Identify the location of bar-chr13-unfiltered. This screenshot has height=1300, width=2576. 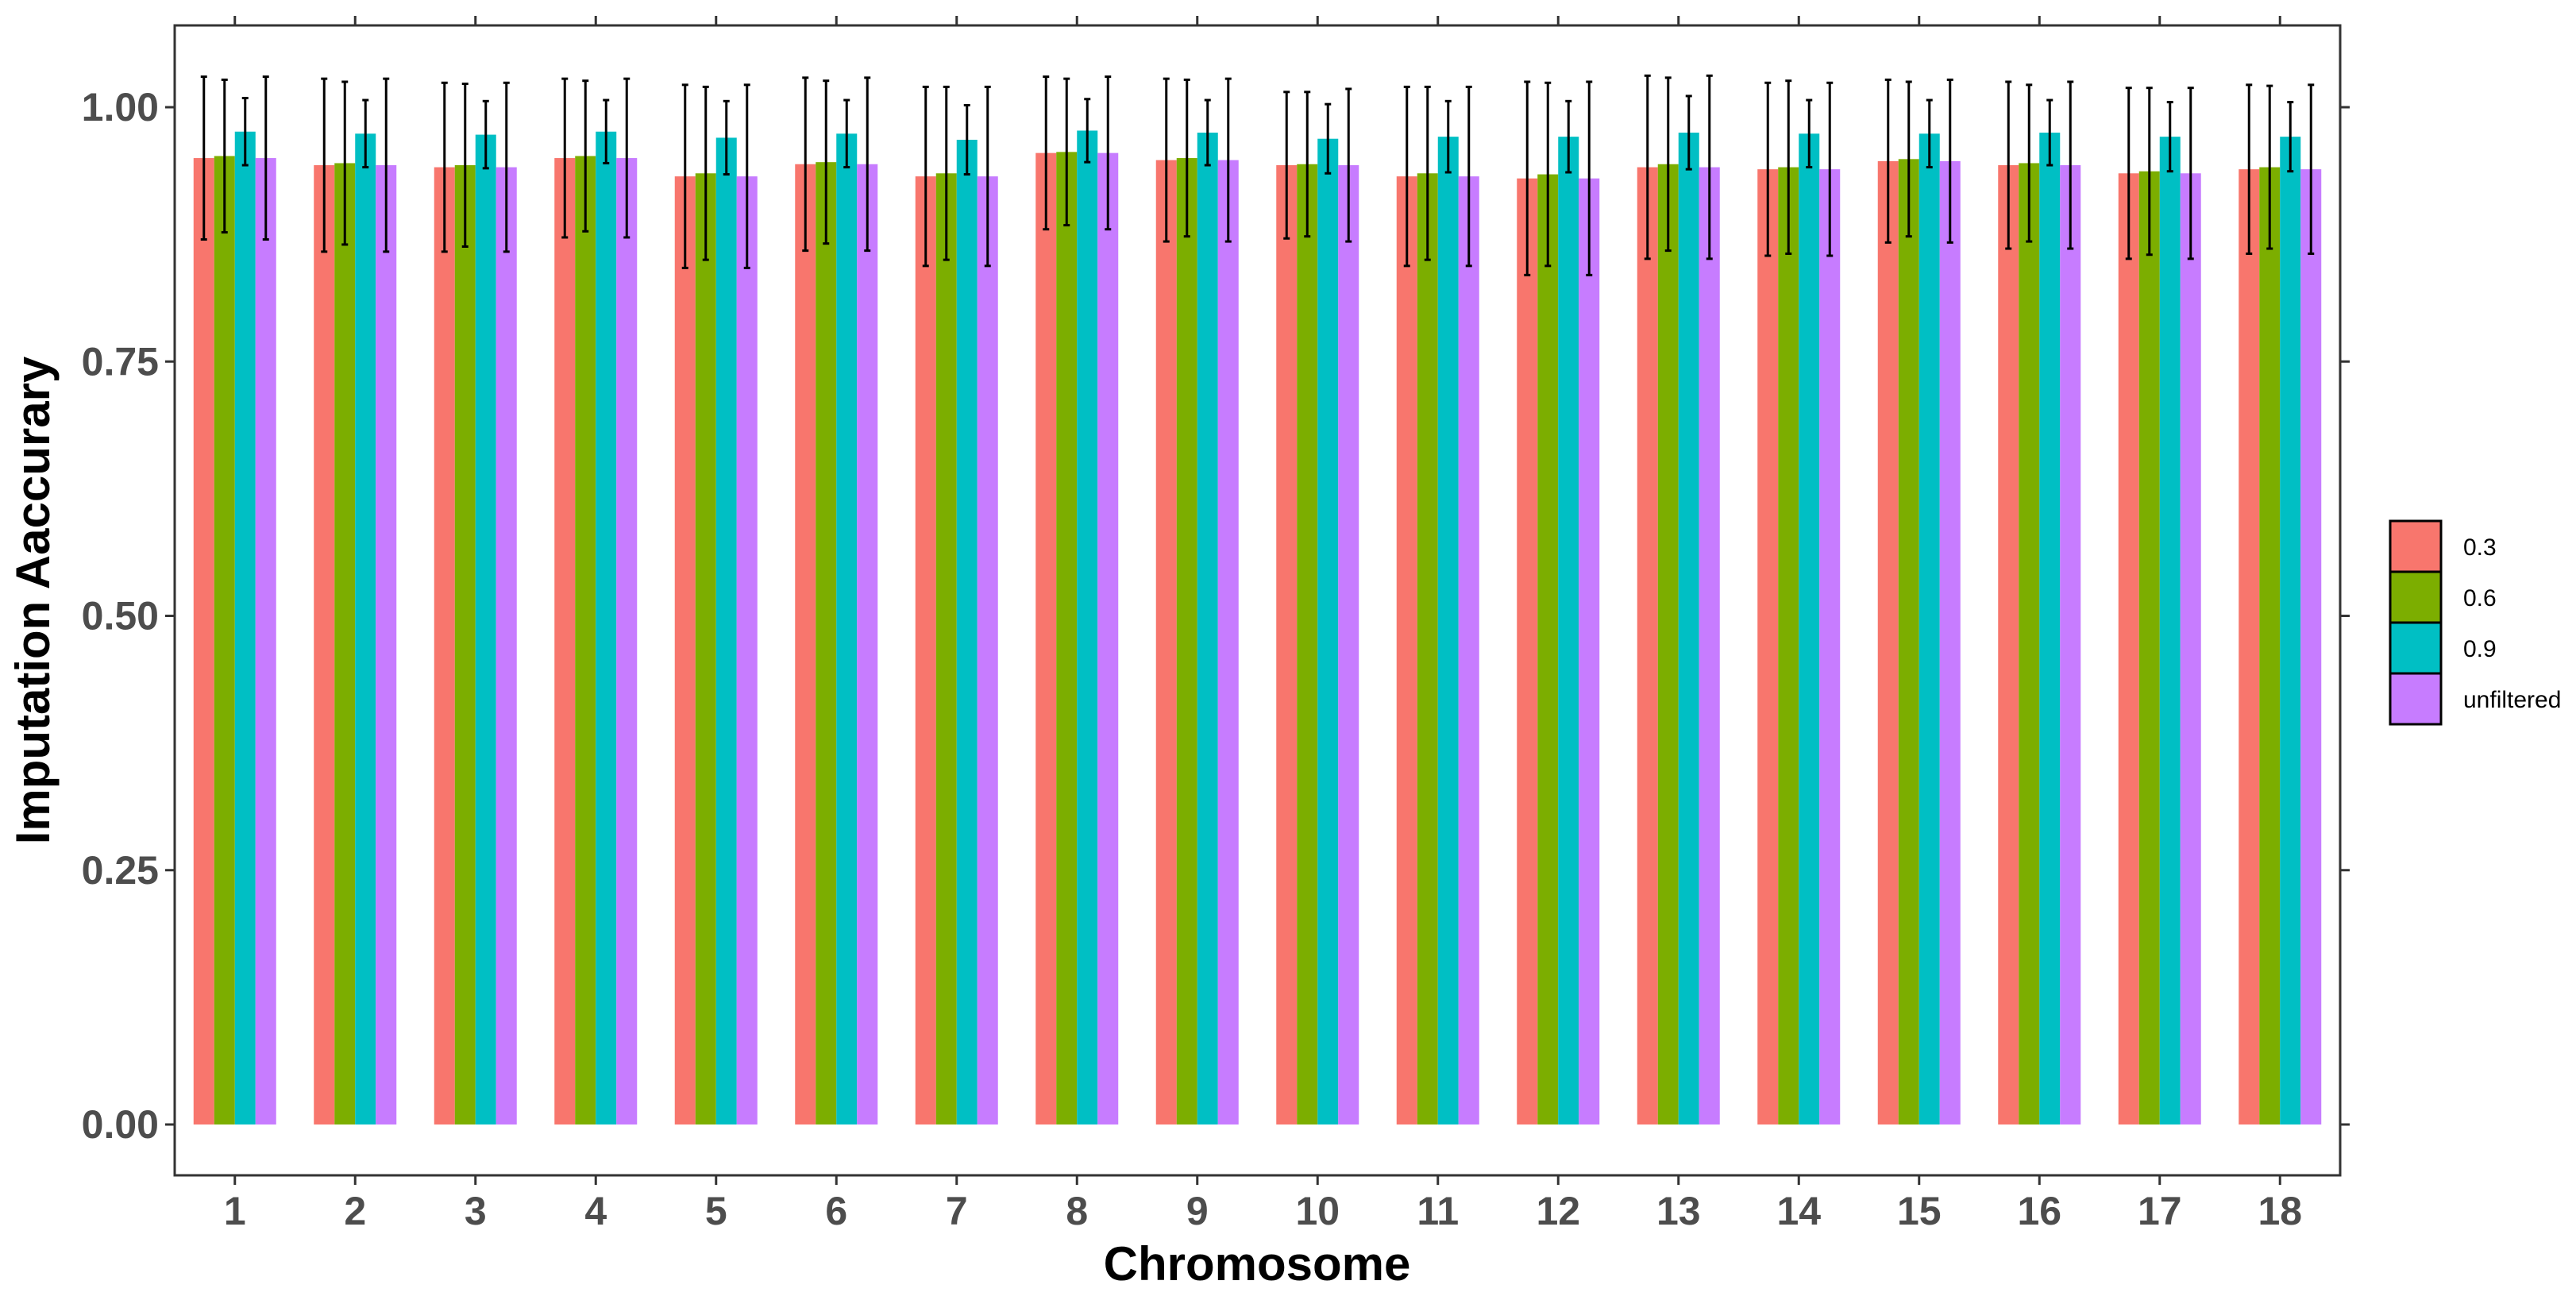
(1710, 646).